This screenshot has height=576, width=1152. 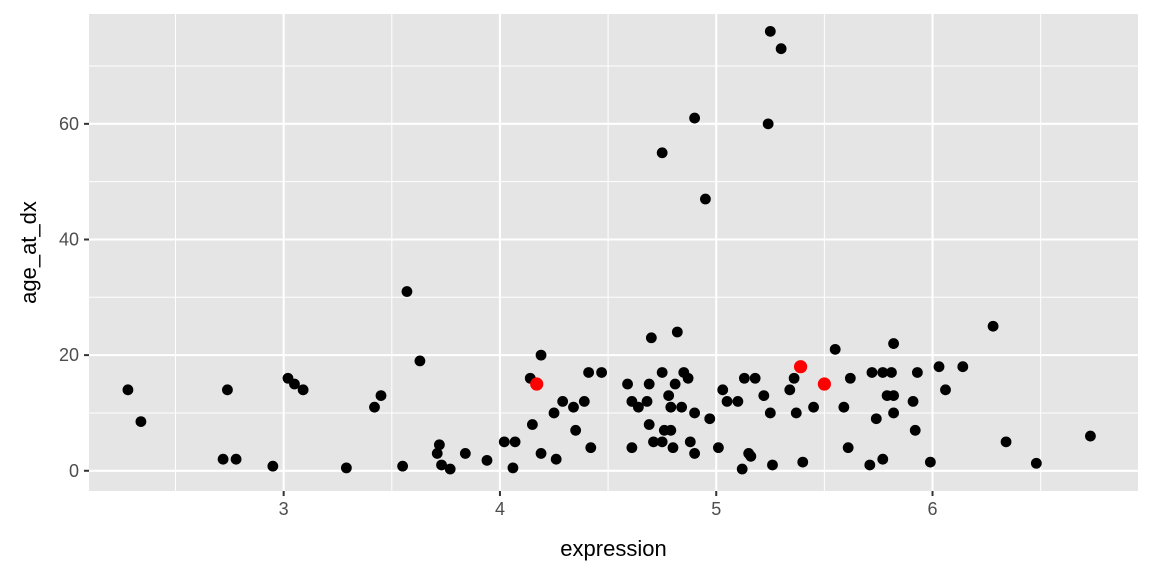 I want to click on y-tick-label: 60, so click(x=69, y=124).